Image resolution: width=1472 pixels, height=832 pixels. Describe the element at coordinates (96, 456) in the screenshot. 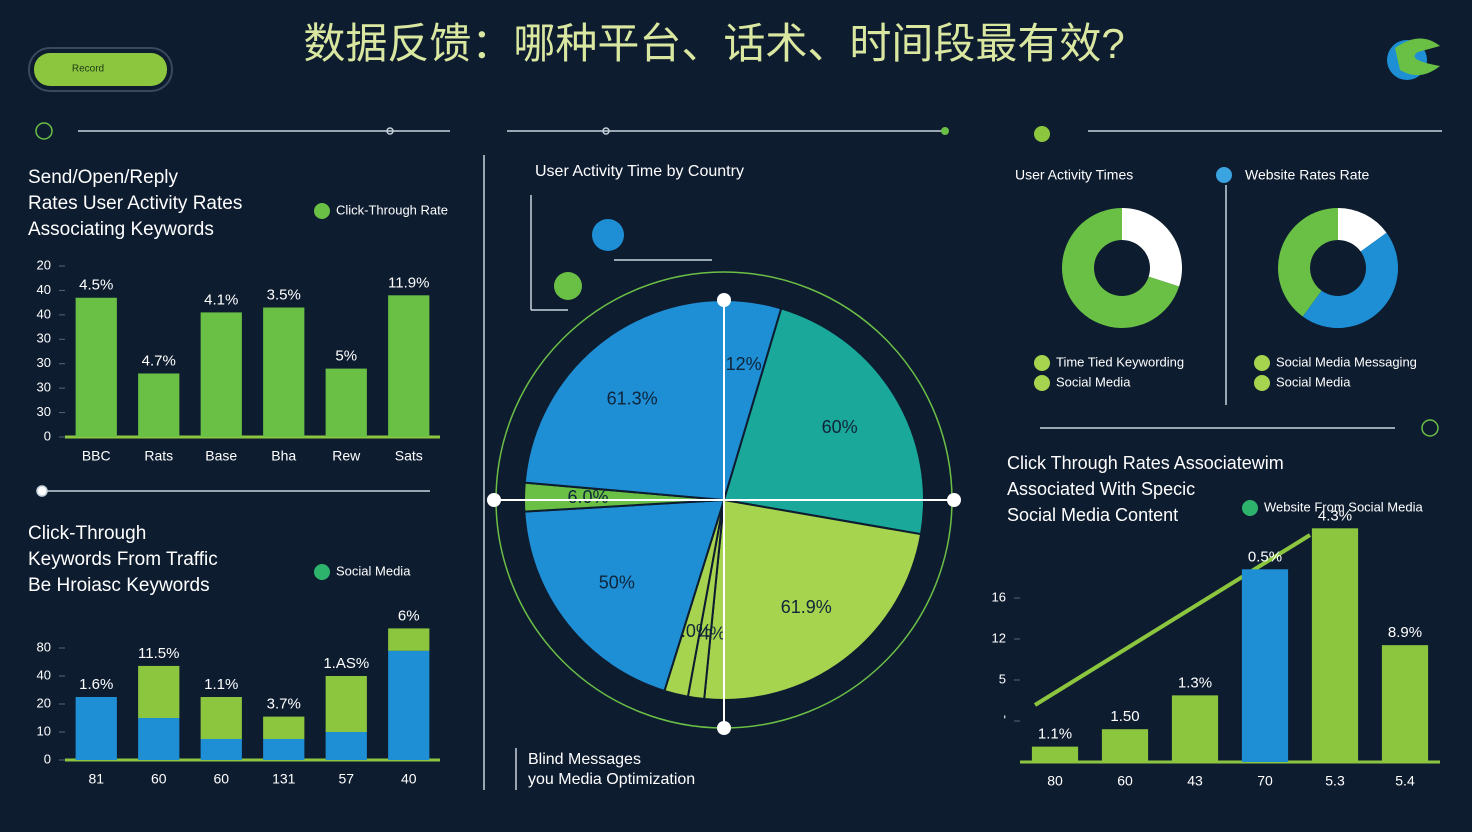

I see `x-tick-label: BBC` at that location.